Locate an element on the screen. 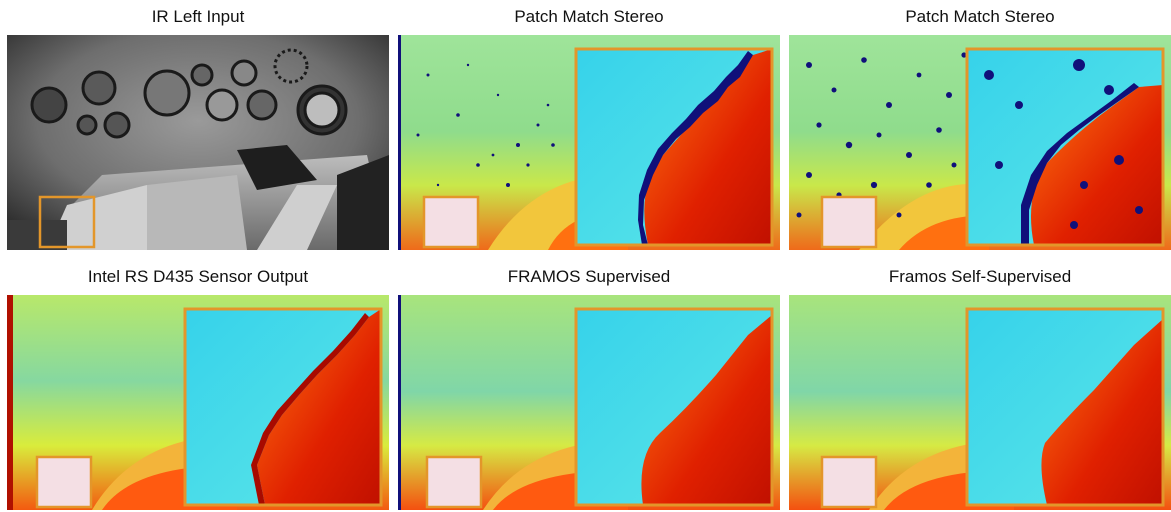 This screenshot has height=512, width=1171. framos-supervised-image is located at coordinates (589, 402).